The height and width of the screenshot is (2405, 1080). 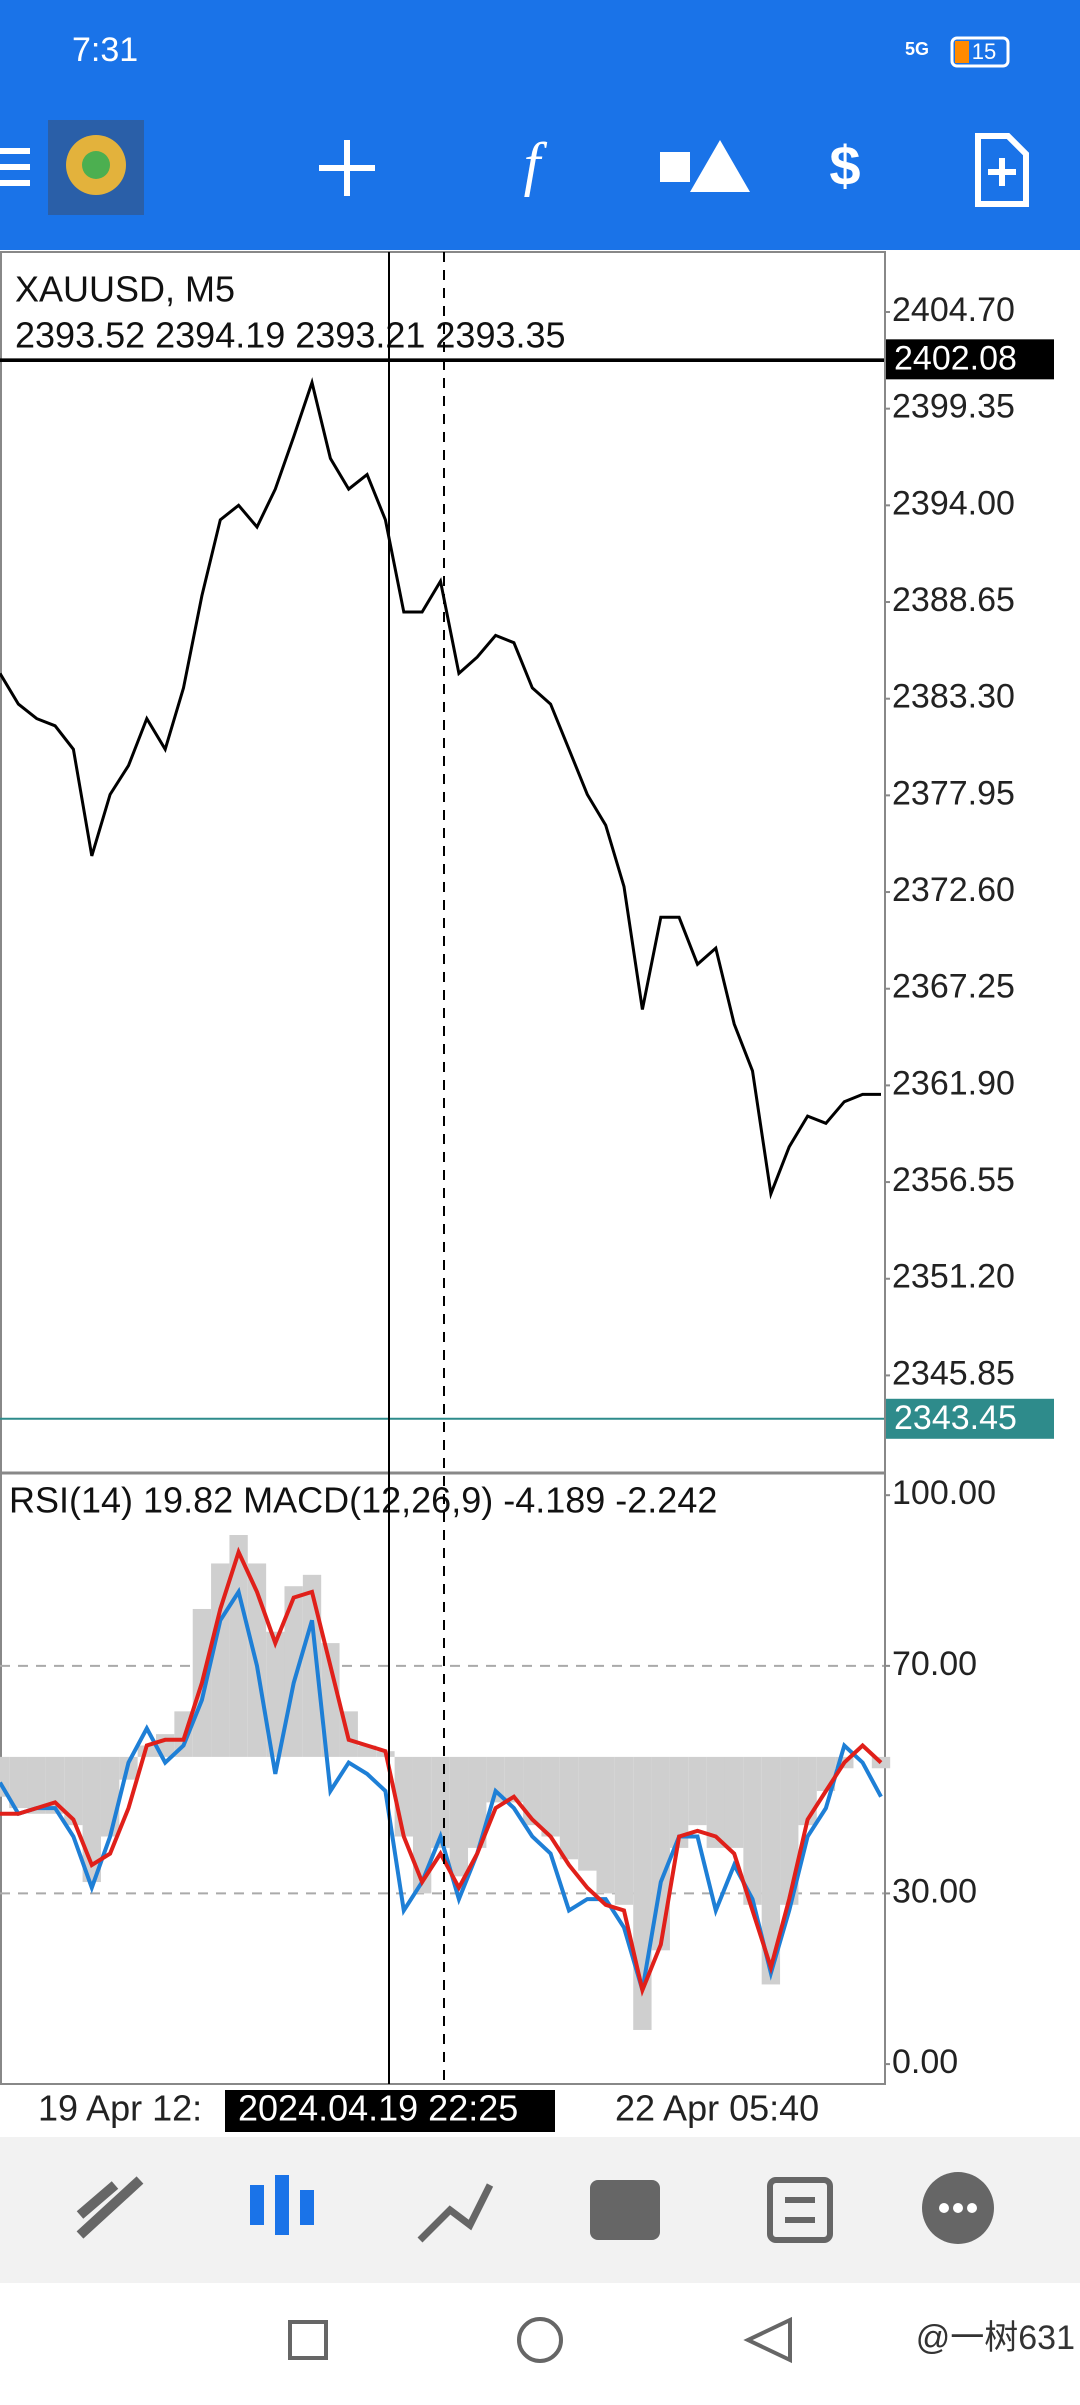 I want to click on battery: 15, so click(x=984, y=51).